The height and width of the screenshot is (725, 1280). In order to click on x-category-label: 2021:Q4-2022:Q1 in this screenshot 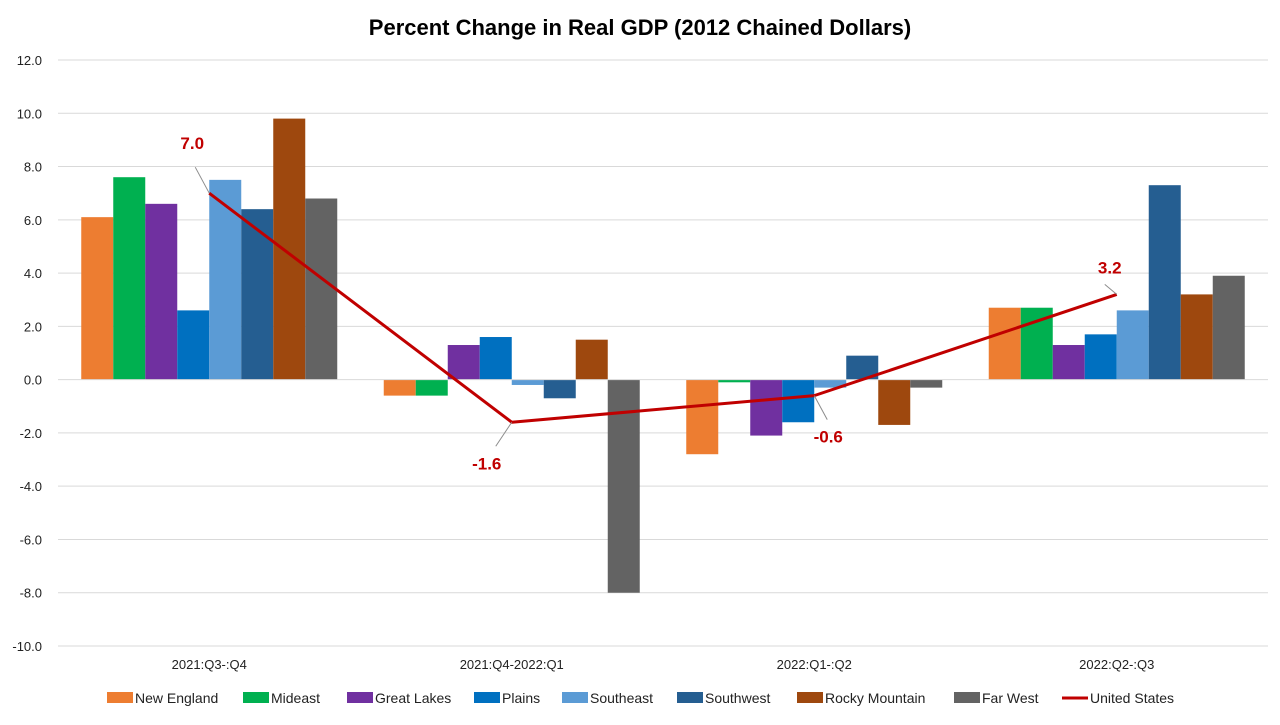, I will do `click(512, 664)`.